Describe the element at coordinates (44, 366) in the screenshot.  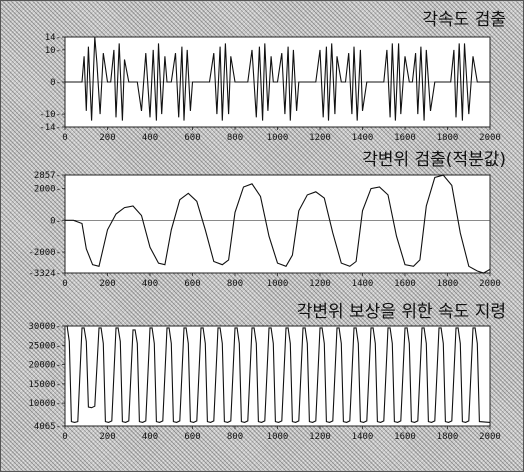
I see `y-tick-label: 20000-` at that location.